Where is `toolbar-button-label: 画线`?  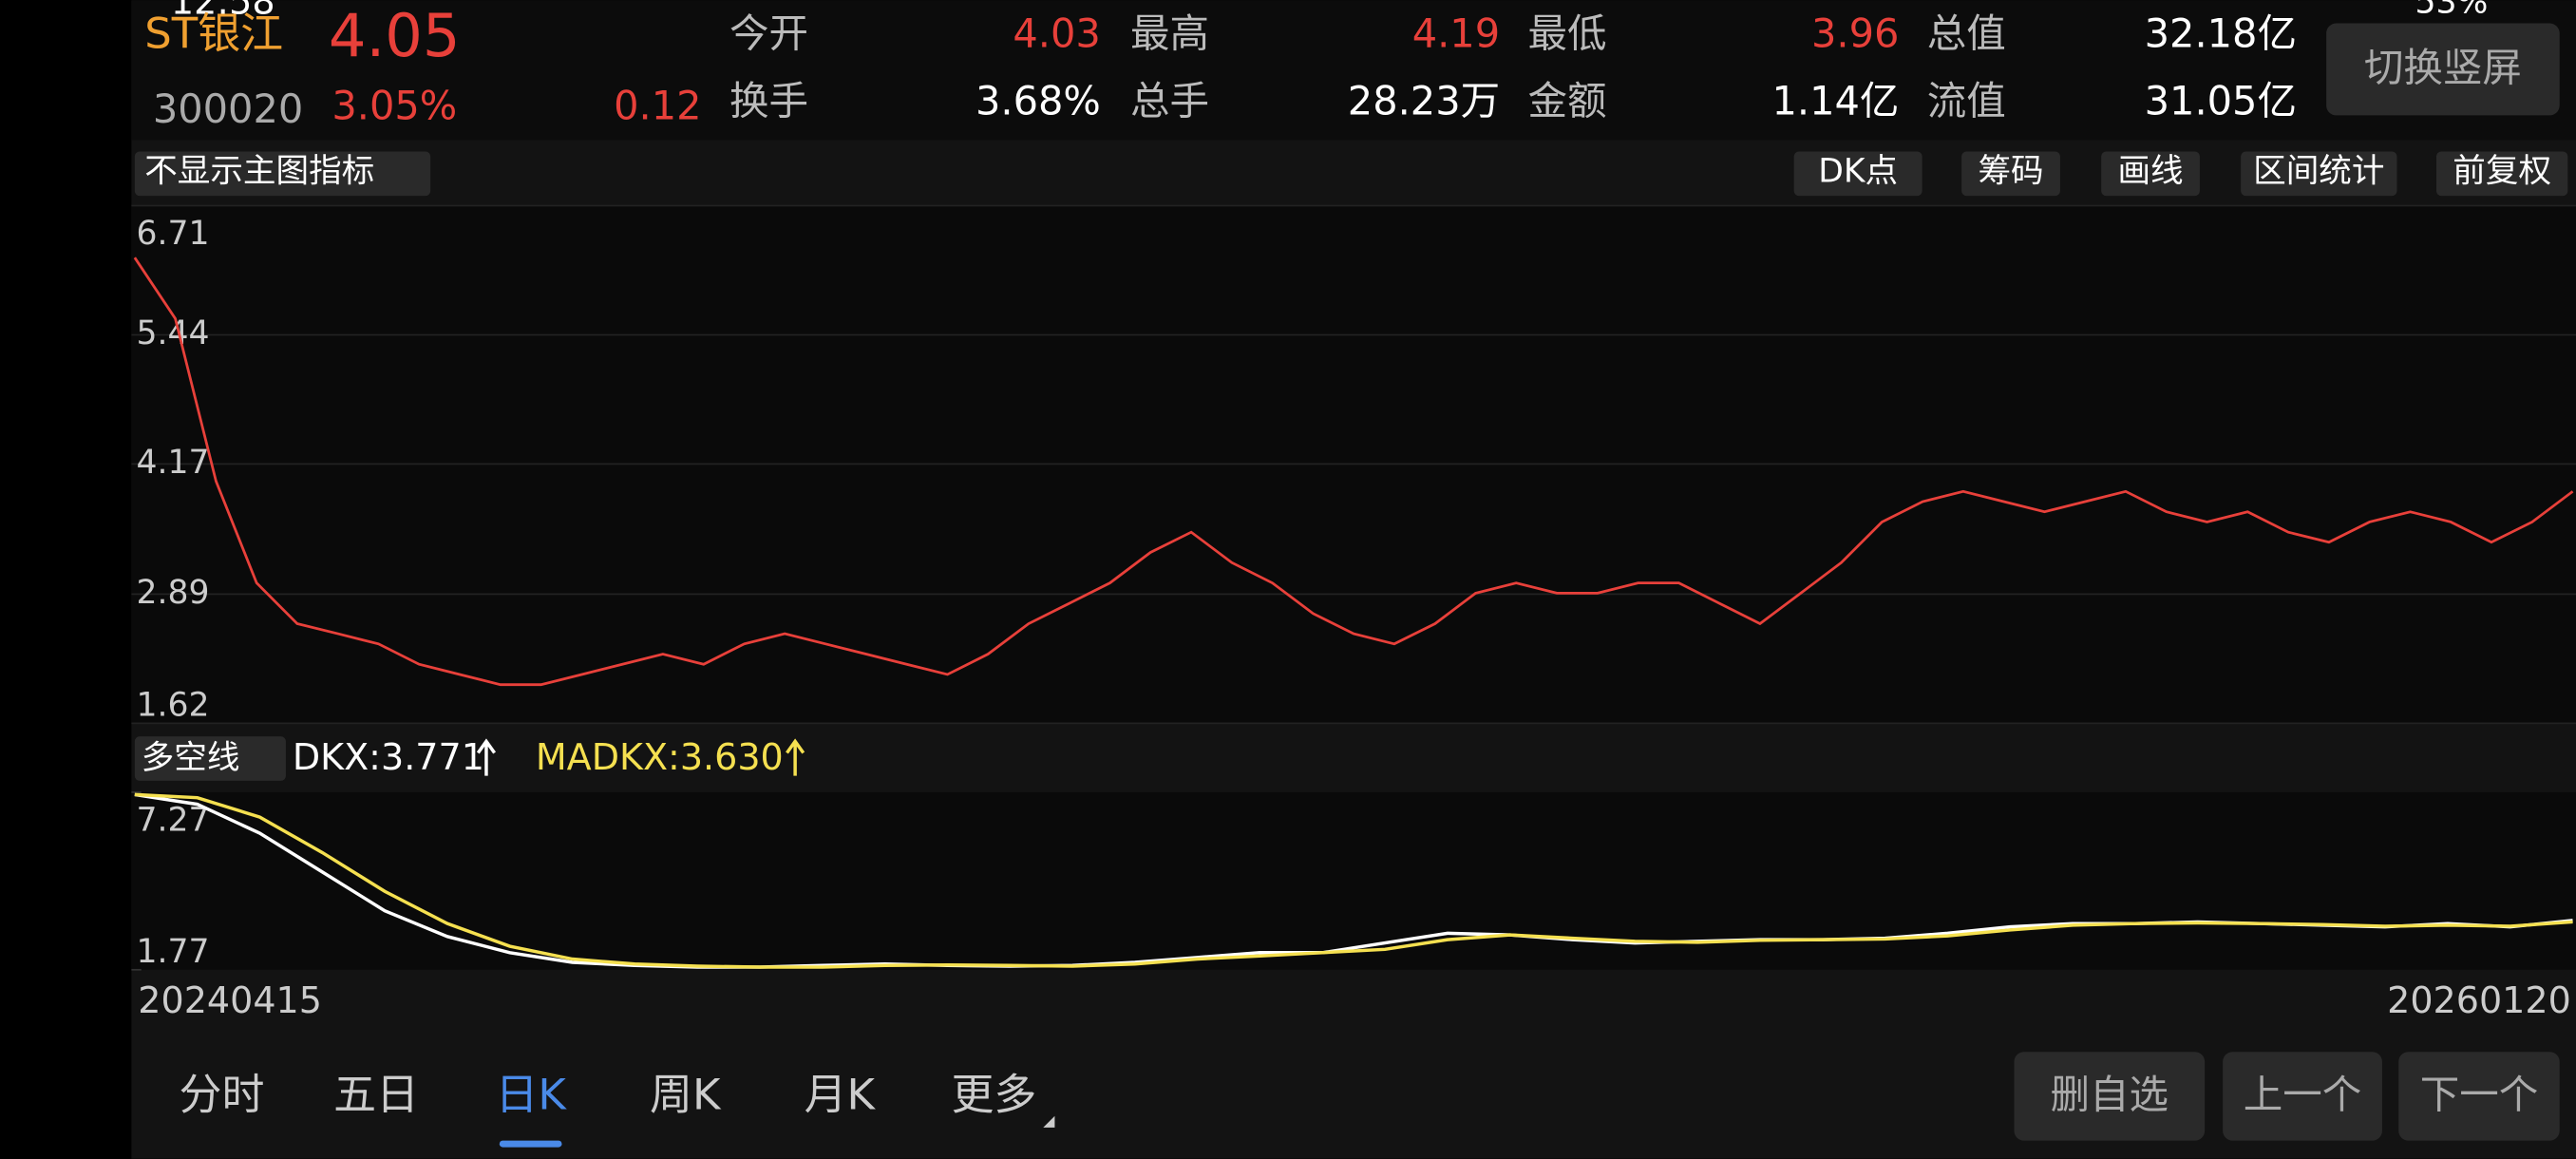
toolbar-button-label: 画线 is located at coordinates (2150, 171).